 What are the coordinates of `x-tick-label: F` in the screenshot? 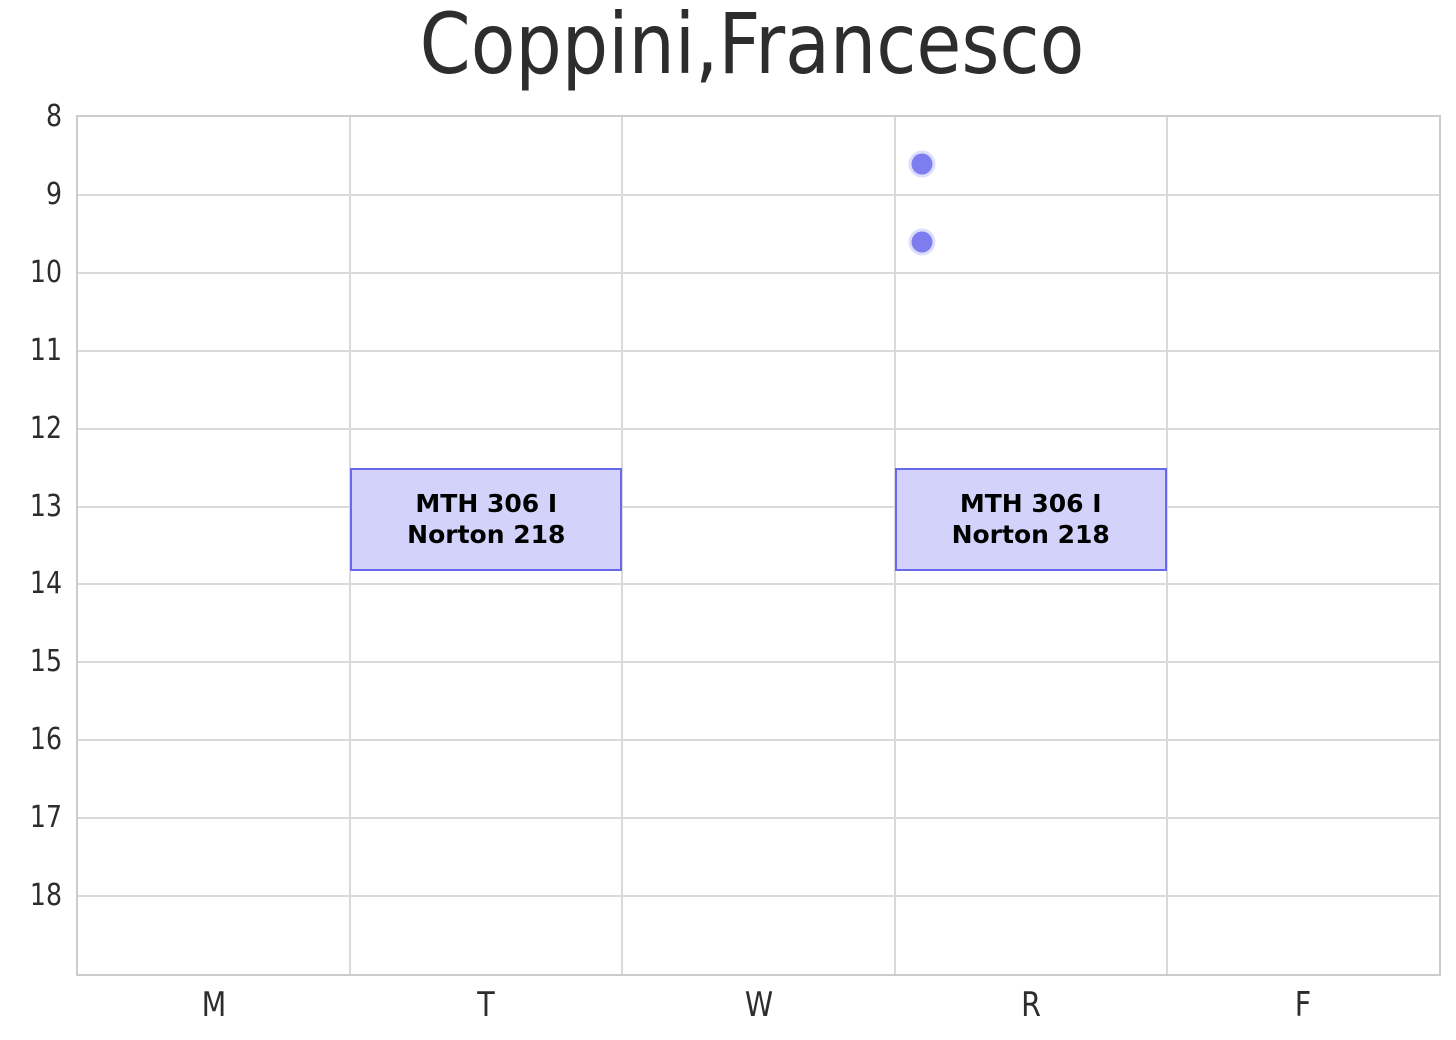 It's located at (1303, 1005).